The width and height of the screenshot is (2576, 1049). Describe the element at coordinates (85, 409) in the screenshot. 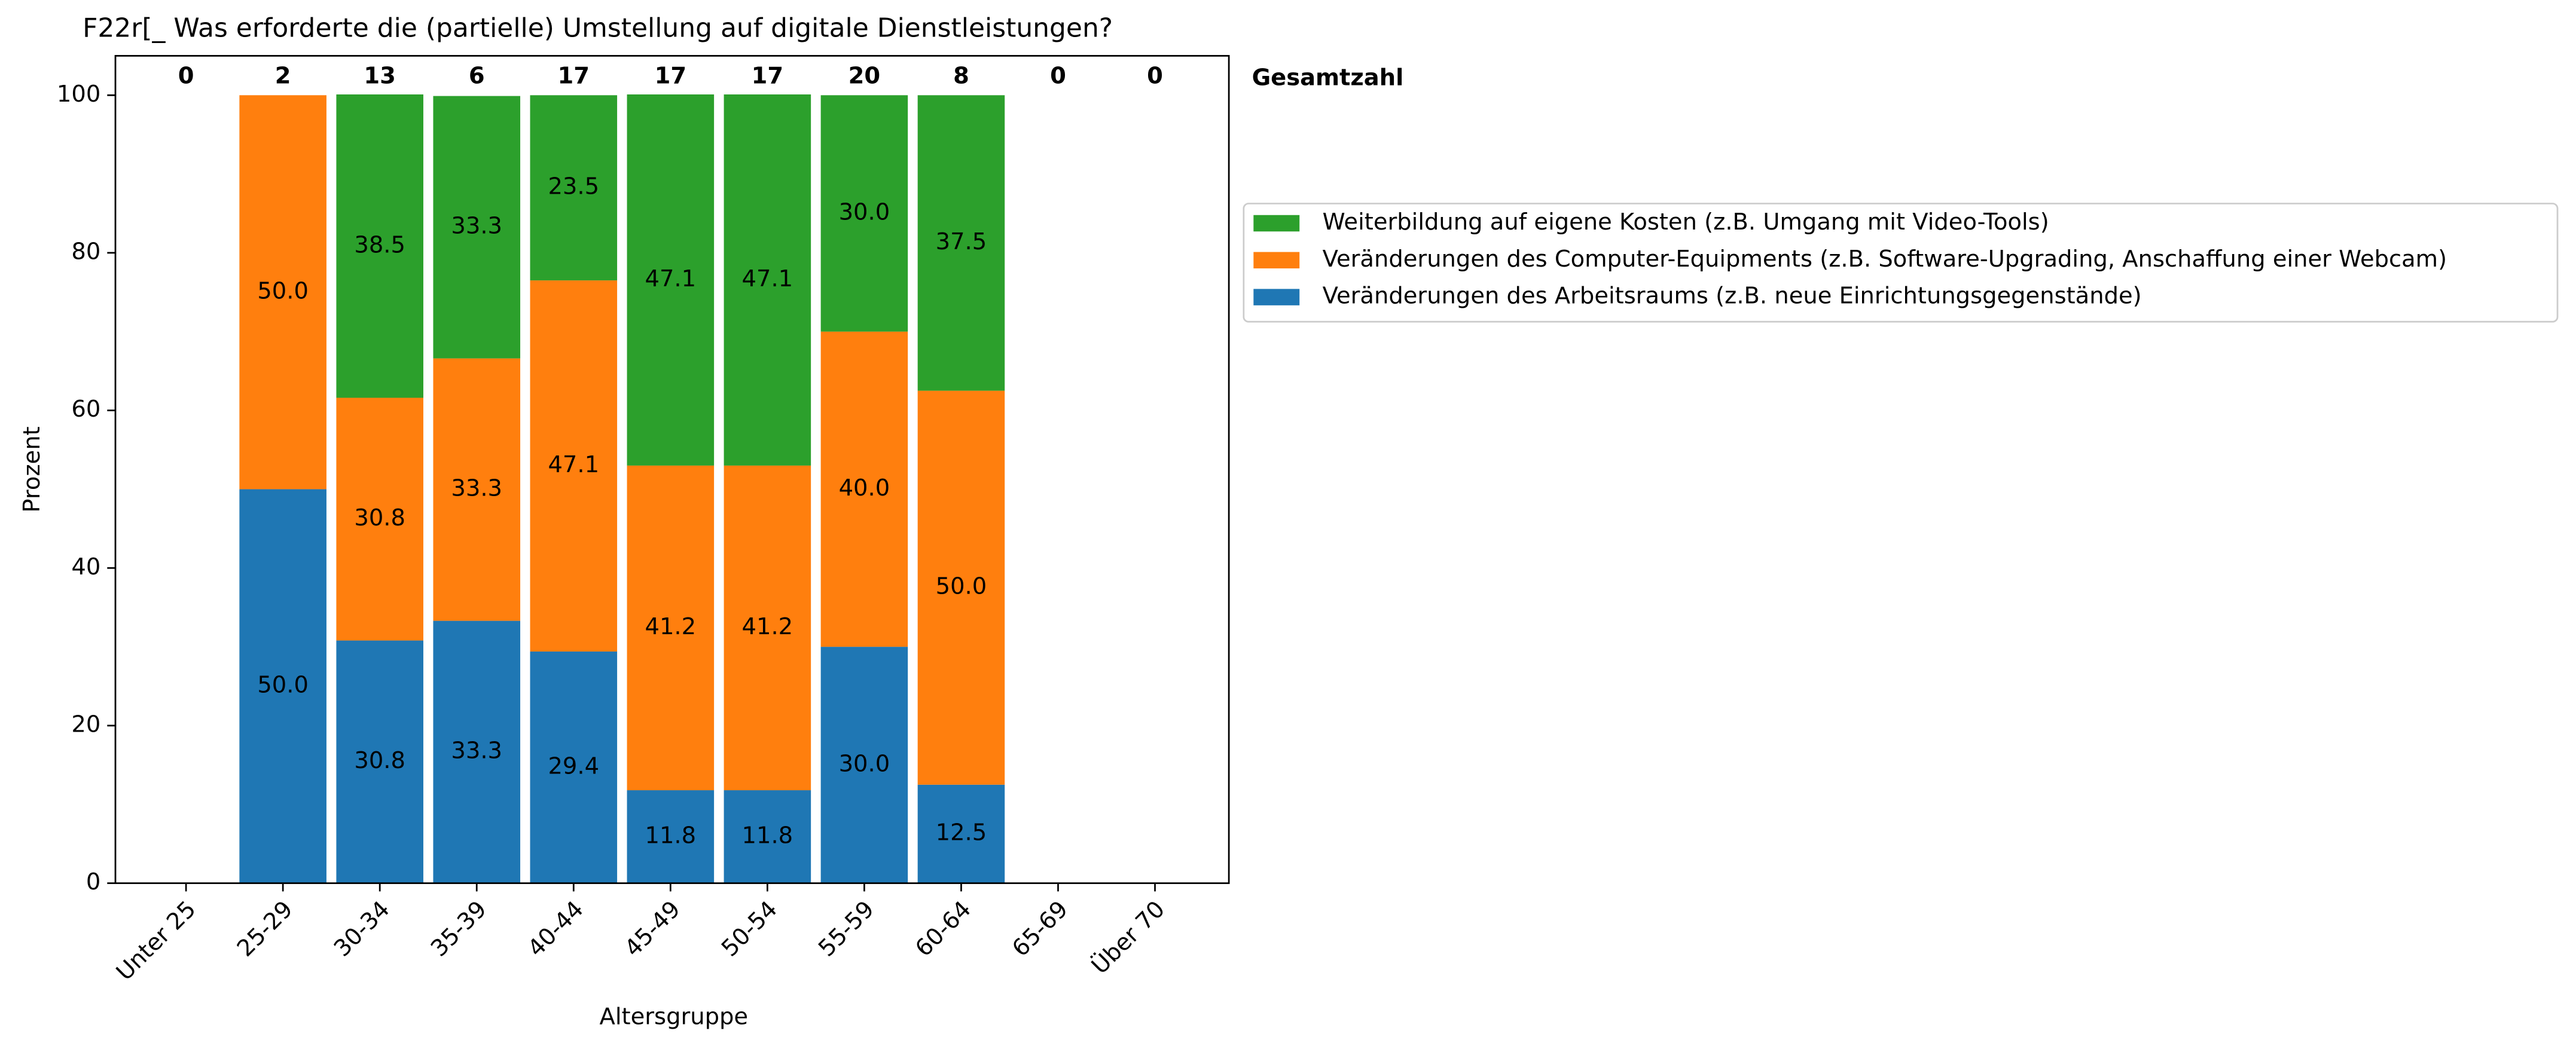

I see `y-tick-label: 60` at that location.